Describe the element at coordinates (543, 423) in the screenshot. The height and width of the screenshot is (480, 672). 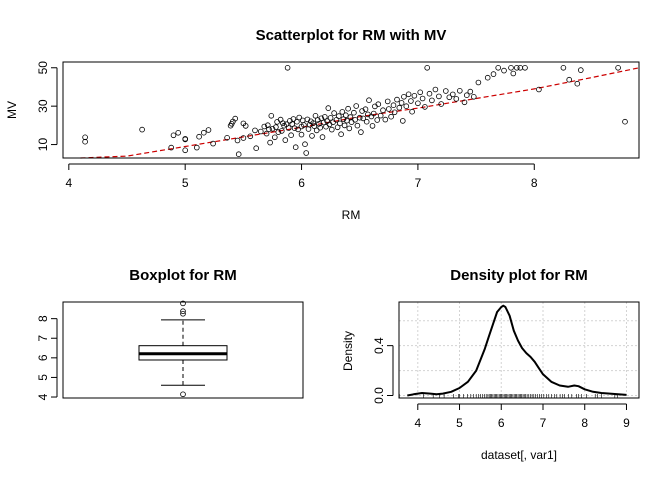
I see `density-x-tick-label: 7` at that location.